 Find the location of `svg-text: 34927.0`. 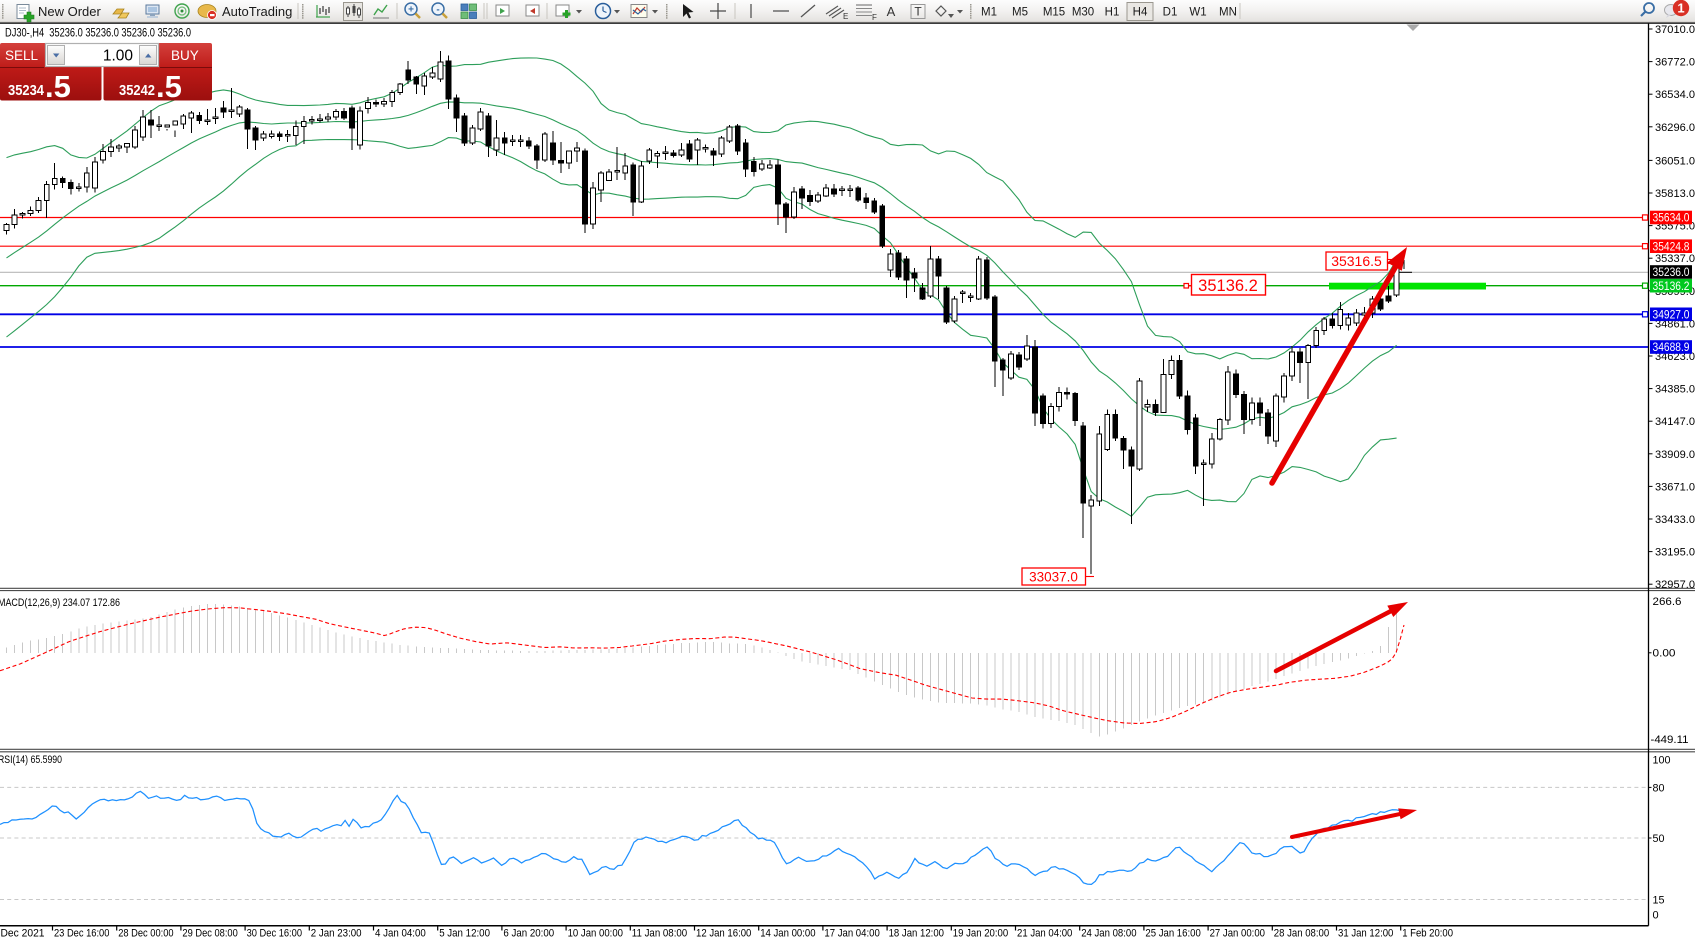

svg-text: 34927.0 is located at coordinates (1671, 316).